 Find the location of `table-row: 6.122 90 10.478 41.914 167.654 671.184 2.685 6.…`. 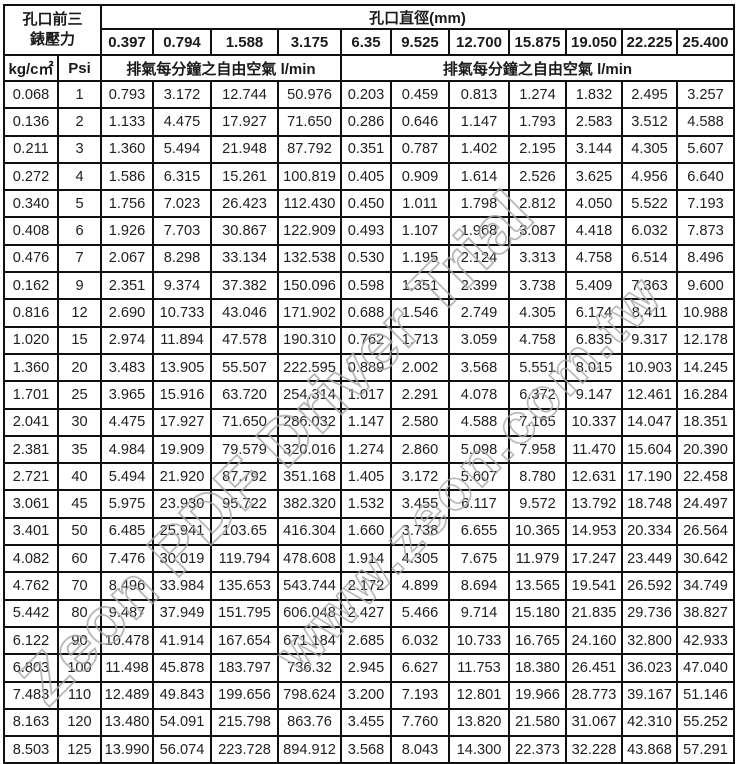

table-row: 6.122 90 10.478 41.914 167.654 671.184 2.685 6.… is located at coordinates (369, 640).